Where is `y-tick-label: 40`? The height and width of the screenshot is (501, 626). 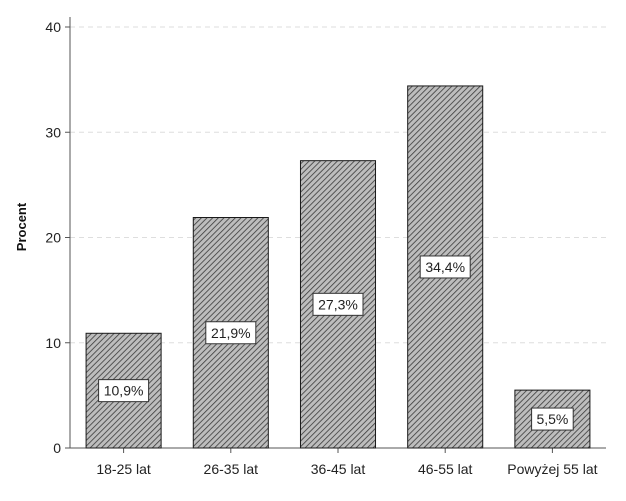
y-tick-label: 40 is located at coordinates (53, 27).